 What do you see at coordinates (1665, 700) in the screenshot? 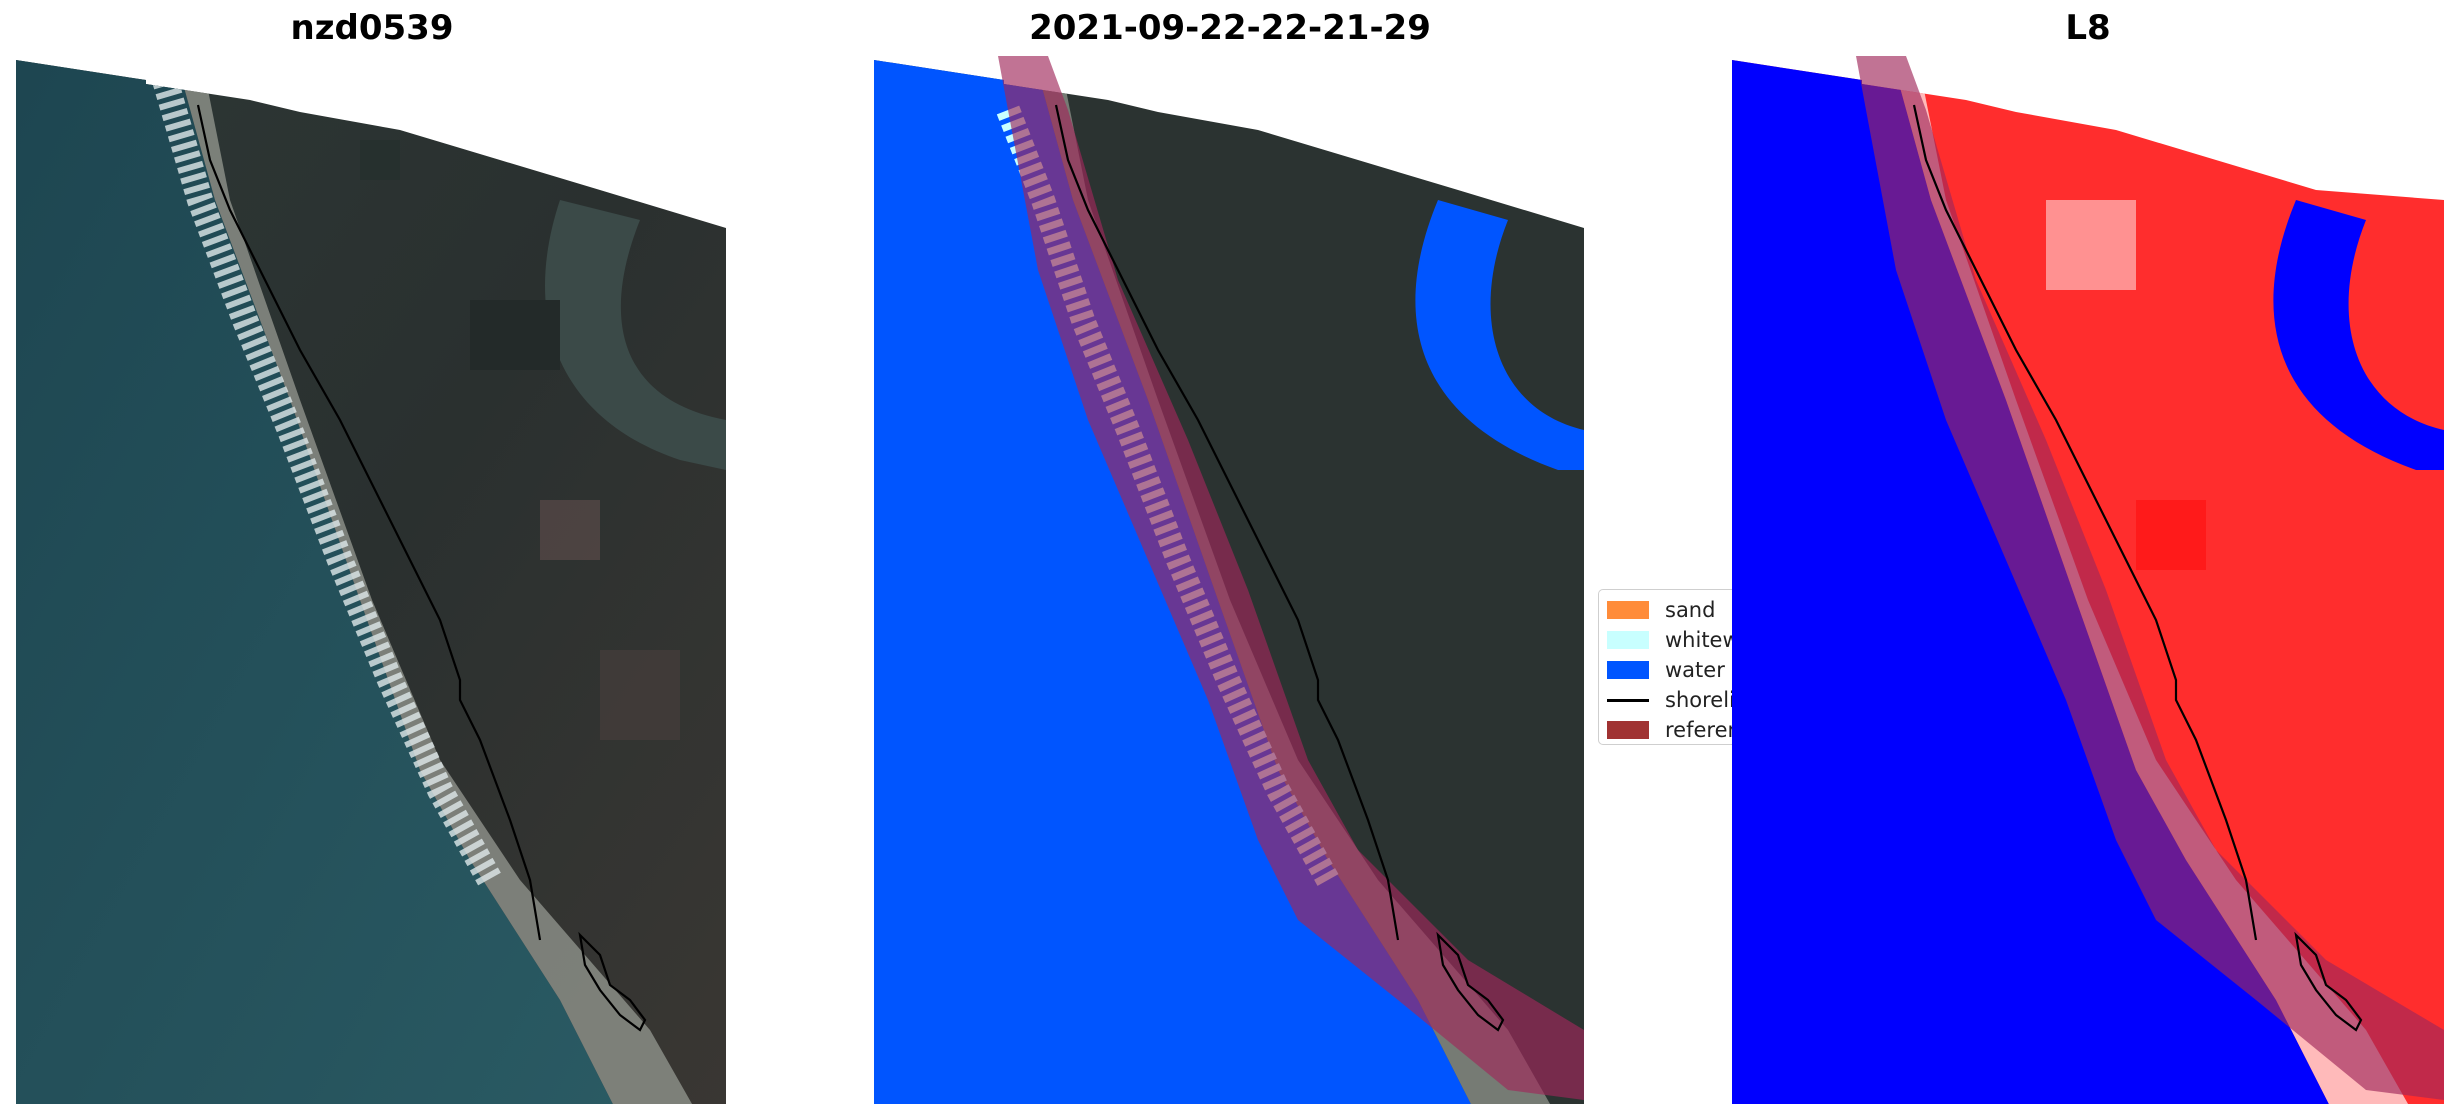
I see `legend-item-shoreline: shoreline` at bounding box center [1665, 700].